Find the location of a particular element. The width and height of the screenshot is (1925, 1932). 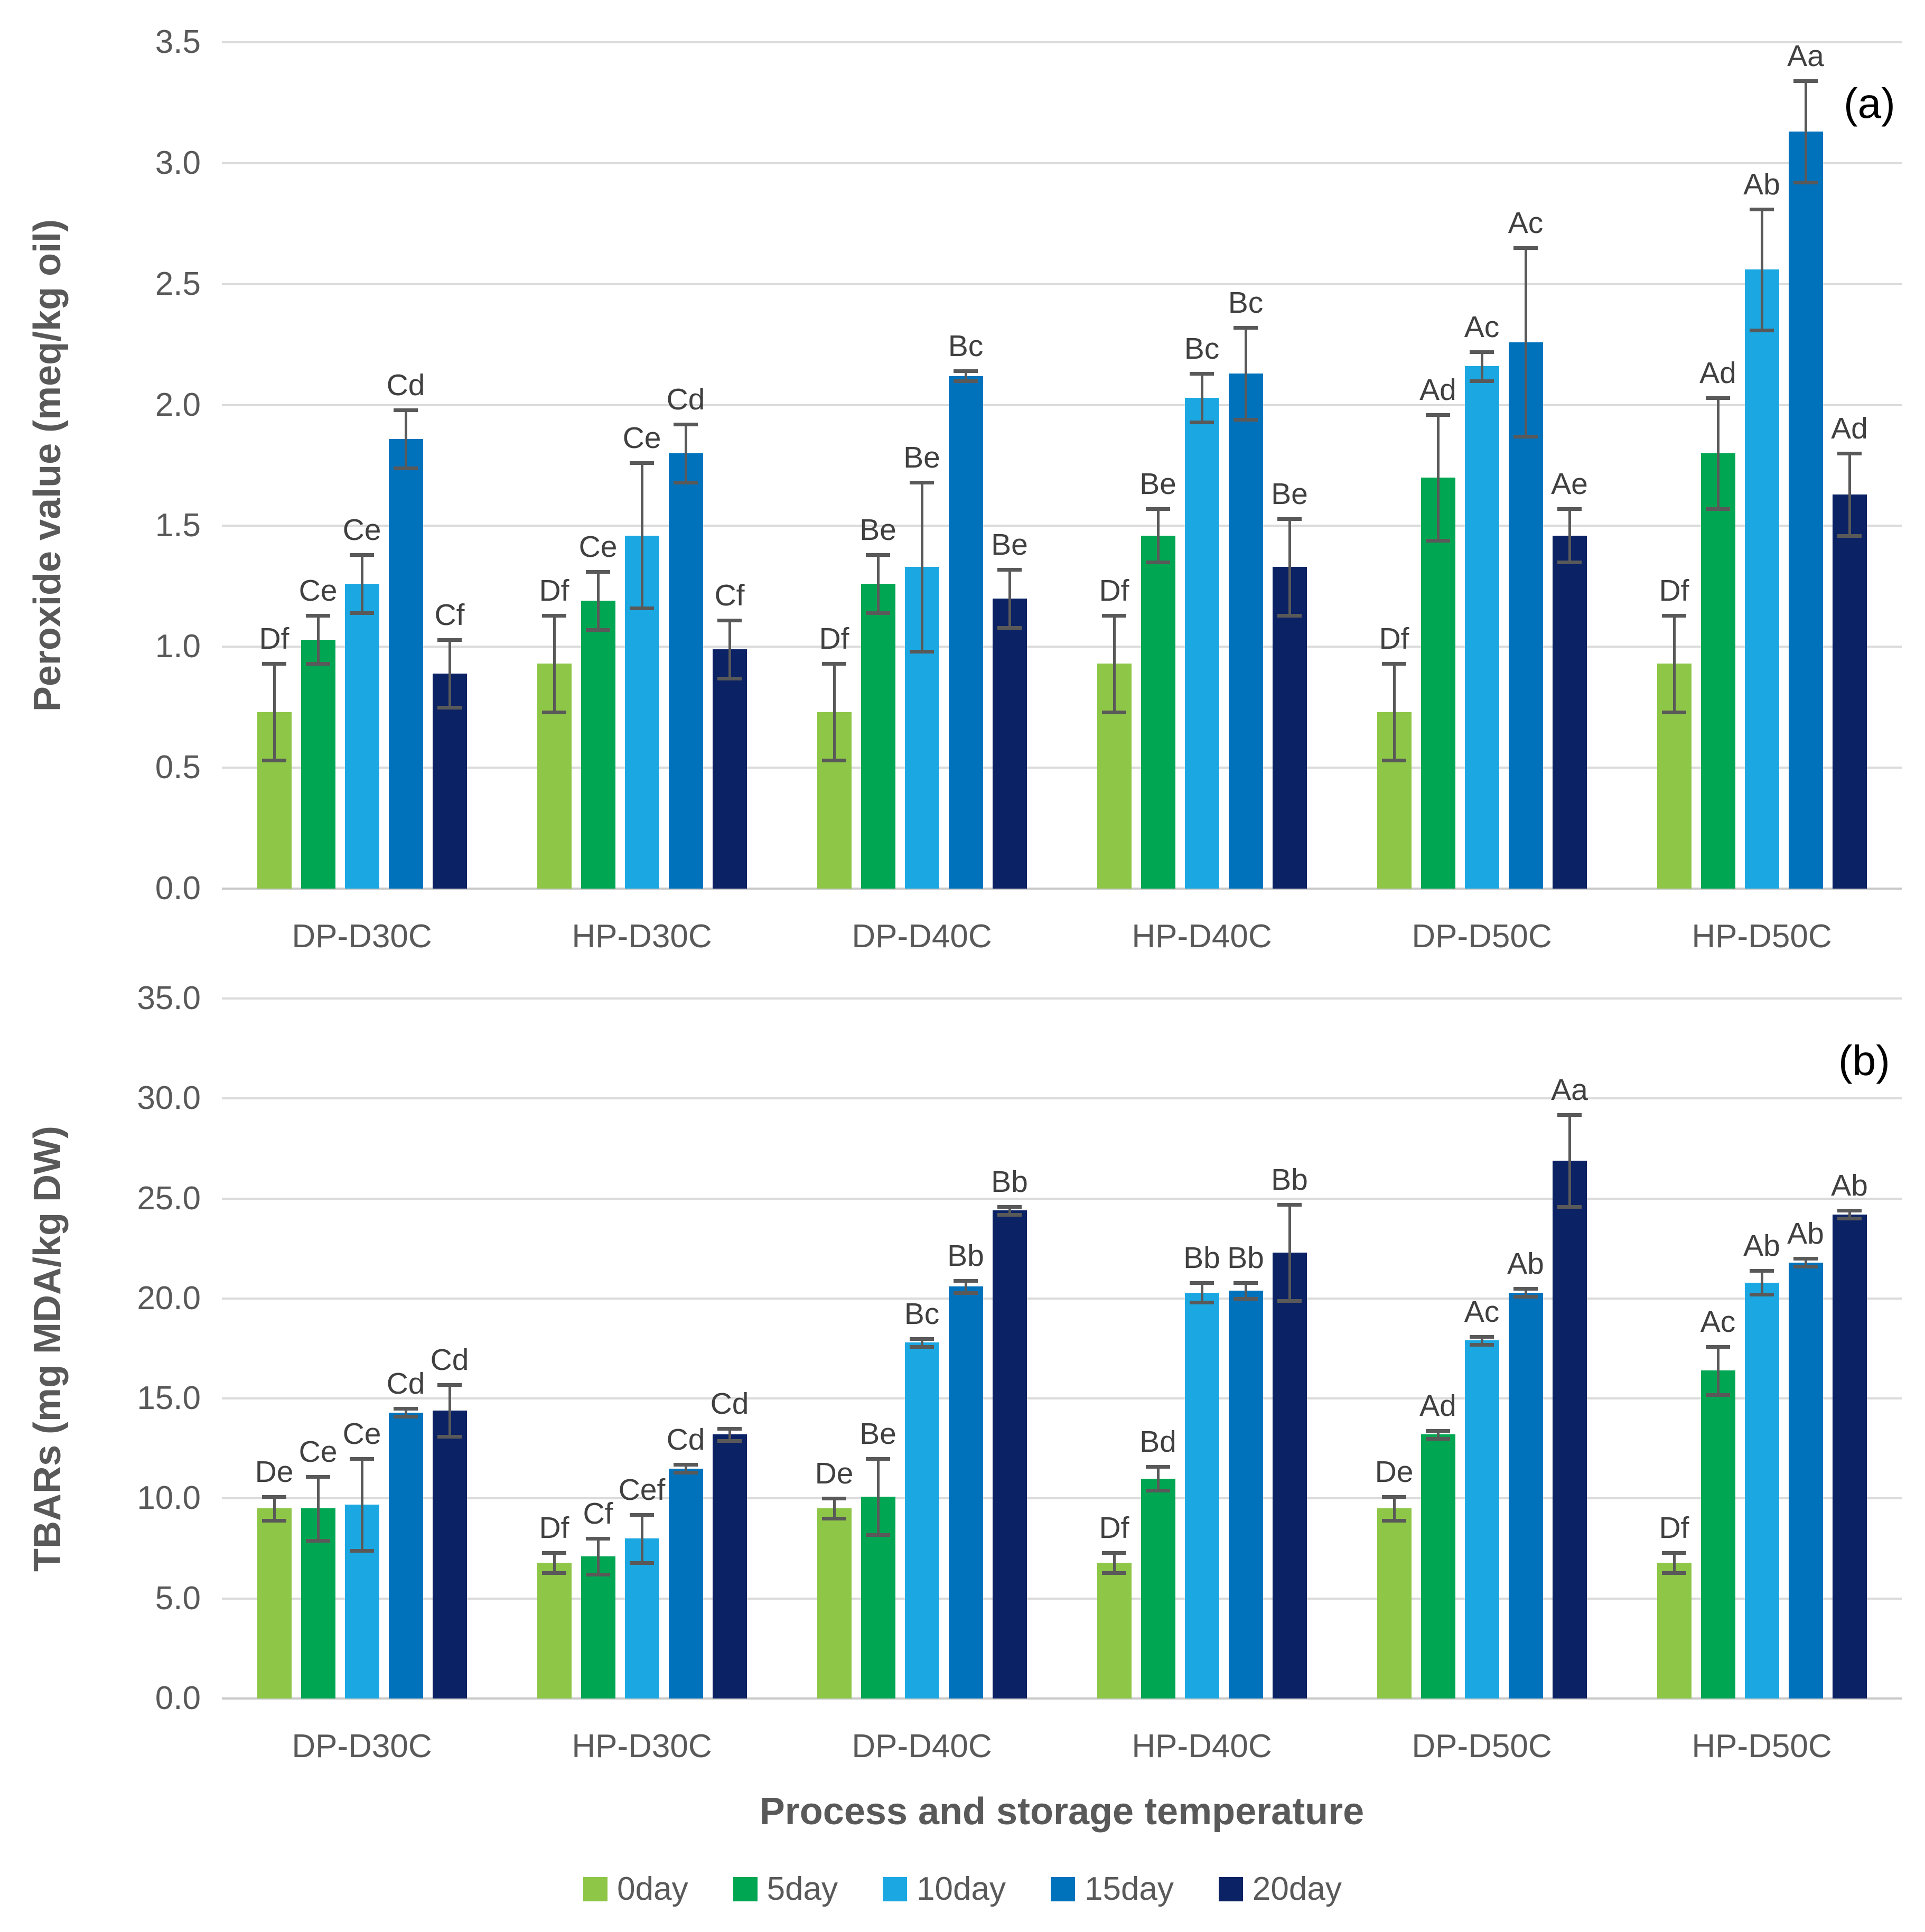

x-axis-title: Process and storage temperature is located at coordinates (1062, 1811).